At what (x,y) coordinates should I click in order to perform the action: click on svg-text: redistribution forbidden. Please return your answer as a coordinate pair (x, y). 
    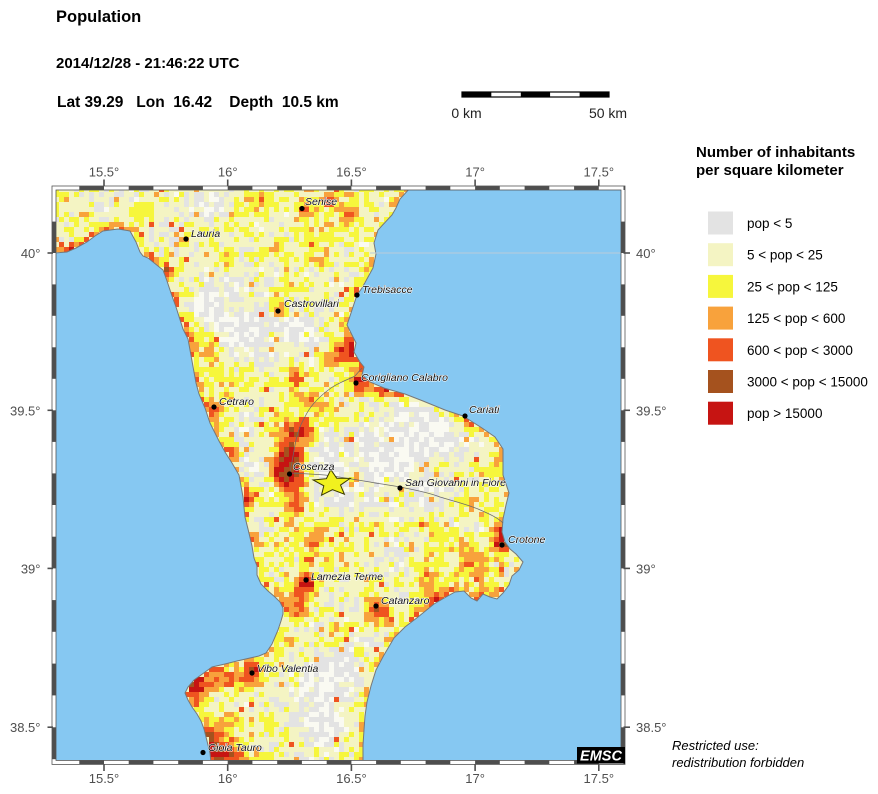
    Looking at the image, I should click on (738, 762).